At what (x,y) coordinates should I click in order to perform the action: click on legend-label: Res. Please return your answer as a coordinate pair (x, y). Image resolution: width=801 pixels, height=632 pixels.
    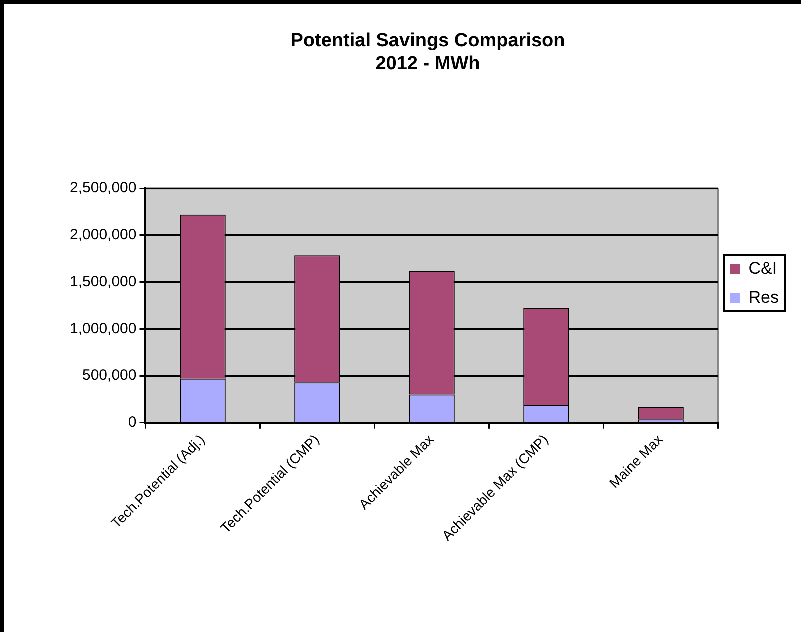
    Looking at the image, I should click on (764, 298).